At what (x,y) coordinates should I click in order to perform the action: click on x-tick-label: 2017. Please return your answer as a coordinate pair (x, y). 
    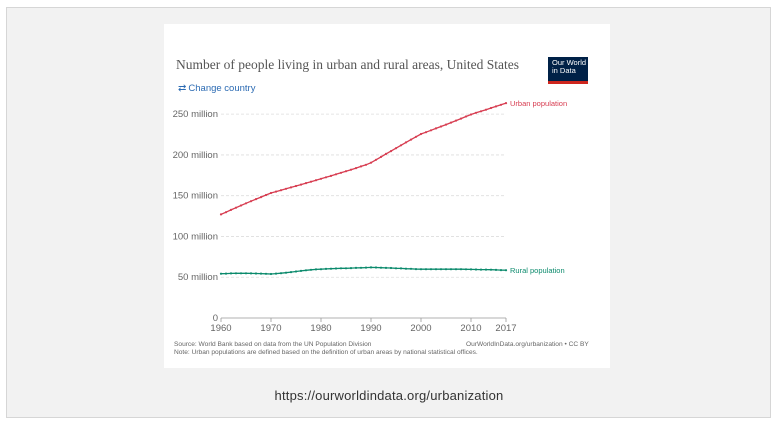
    Looking at the image, I should click on (505, 328).